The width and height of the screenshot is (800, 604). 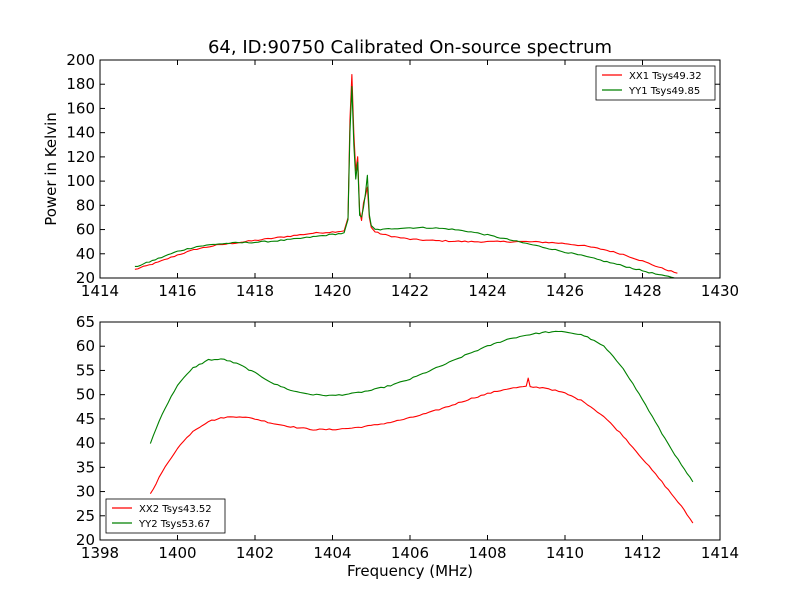 I want to click on y-axis-label: Power in Kelvin, so click(x=51, y=169).